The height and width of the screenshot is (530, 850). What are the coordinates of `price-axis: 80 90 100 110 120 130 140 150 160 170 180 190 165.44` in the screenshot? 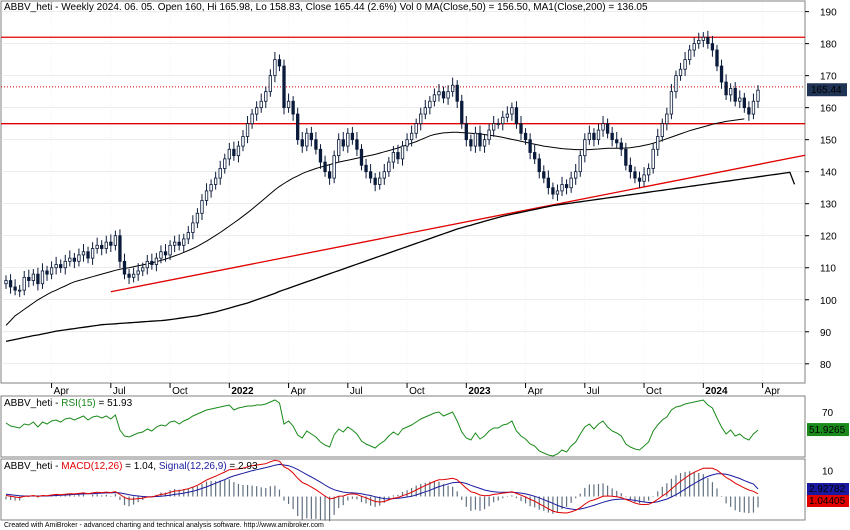 It's located at (826, 189).